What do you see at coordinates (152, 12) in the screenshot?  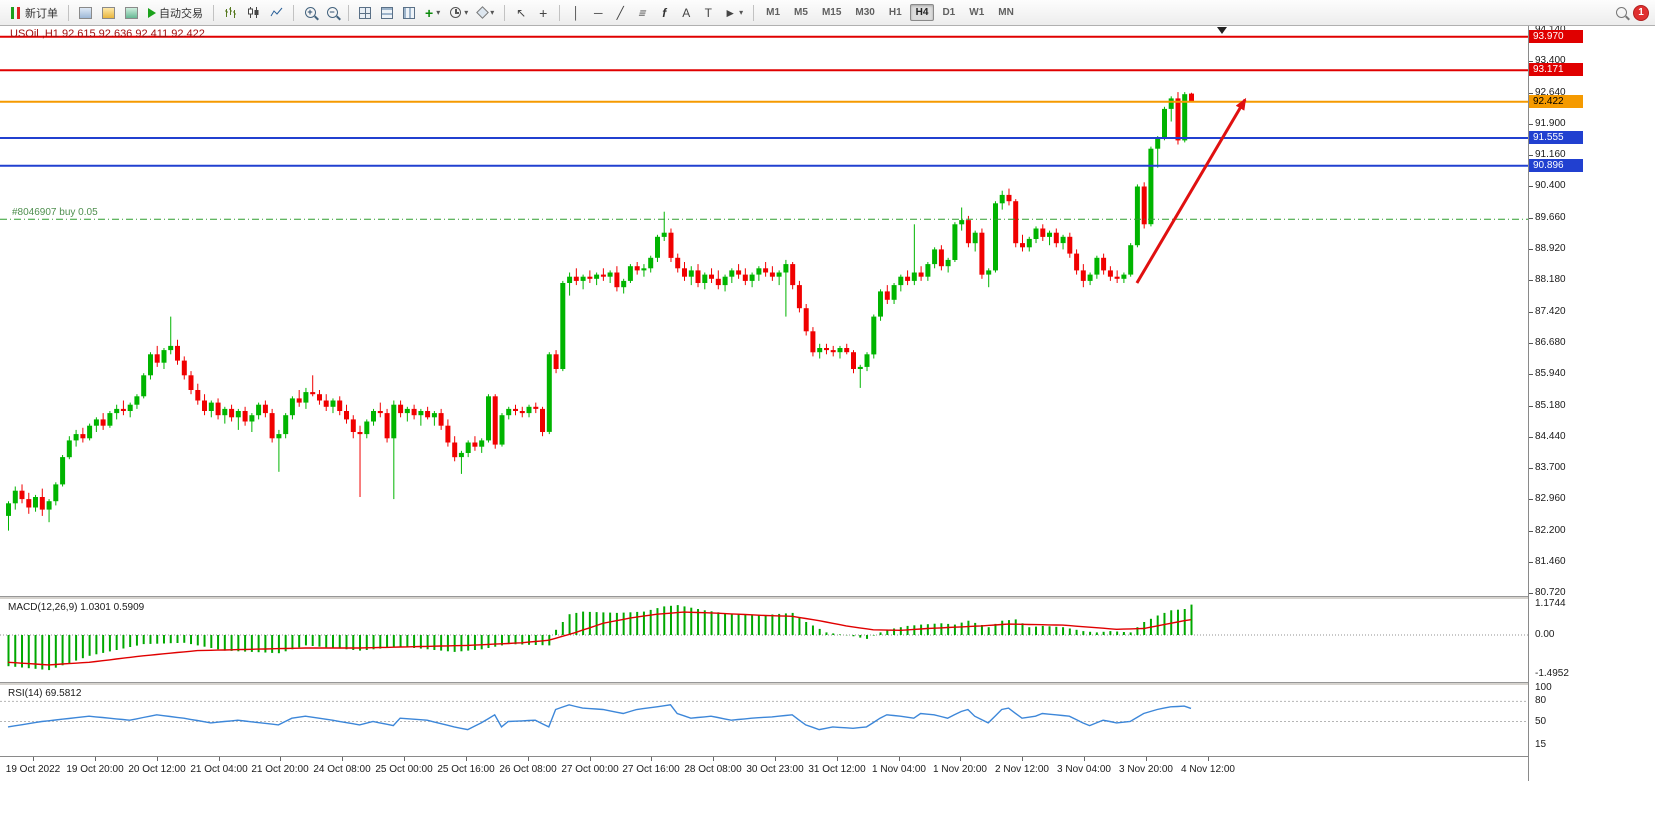 I see `auto-trading-icon` at bounding box center [152, 12].